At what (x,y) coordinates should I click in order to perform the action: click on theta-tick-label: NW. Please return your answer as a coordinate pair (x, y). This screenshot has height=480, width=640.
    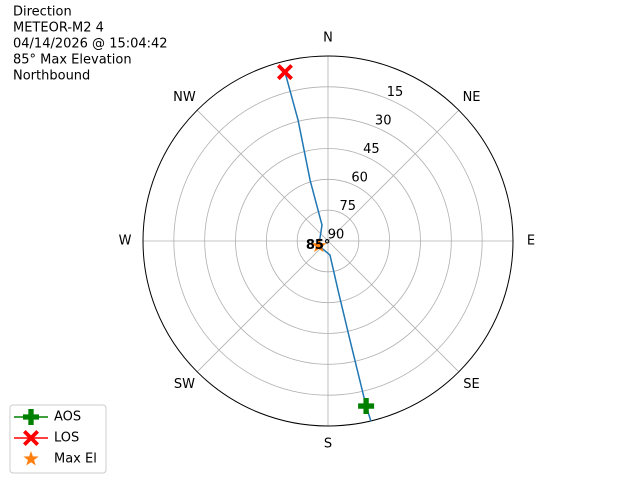
    Looking at the image, I should click on (184, 97).